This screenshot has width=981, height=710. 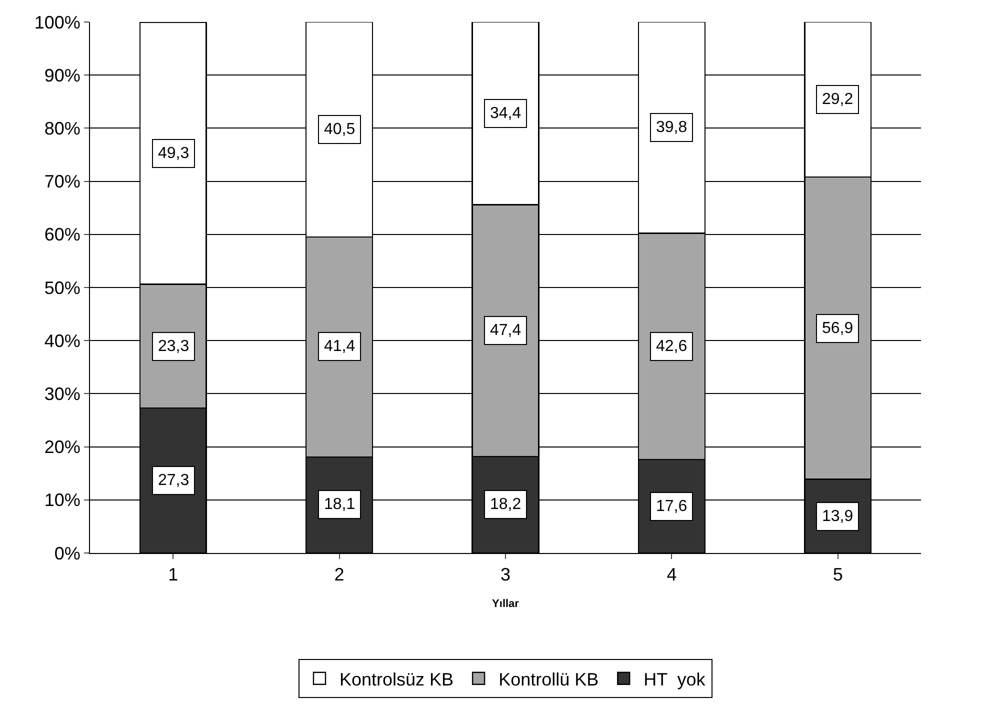 What do you see at coordinates (174, 480) in the screenshot?
I see `data-label: 27,3` at bounding box center [174, 480].